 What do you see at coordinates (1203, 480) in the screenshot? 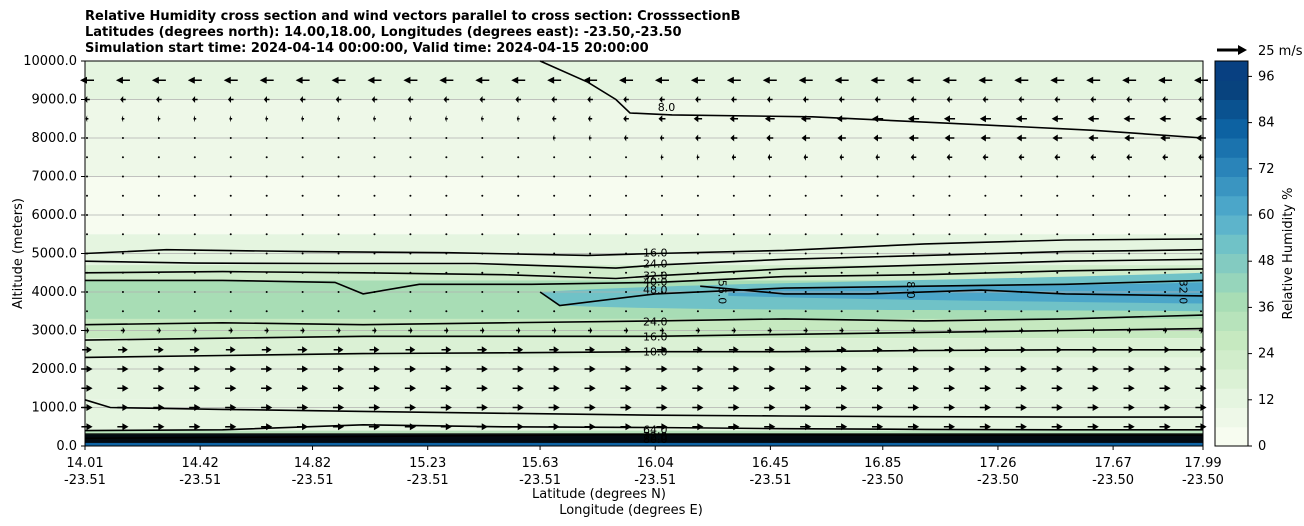
I see `x-tick-label-lon: -23.50` at bounding box center [1203, 480].